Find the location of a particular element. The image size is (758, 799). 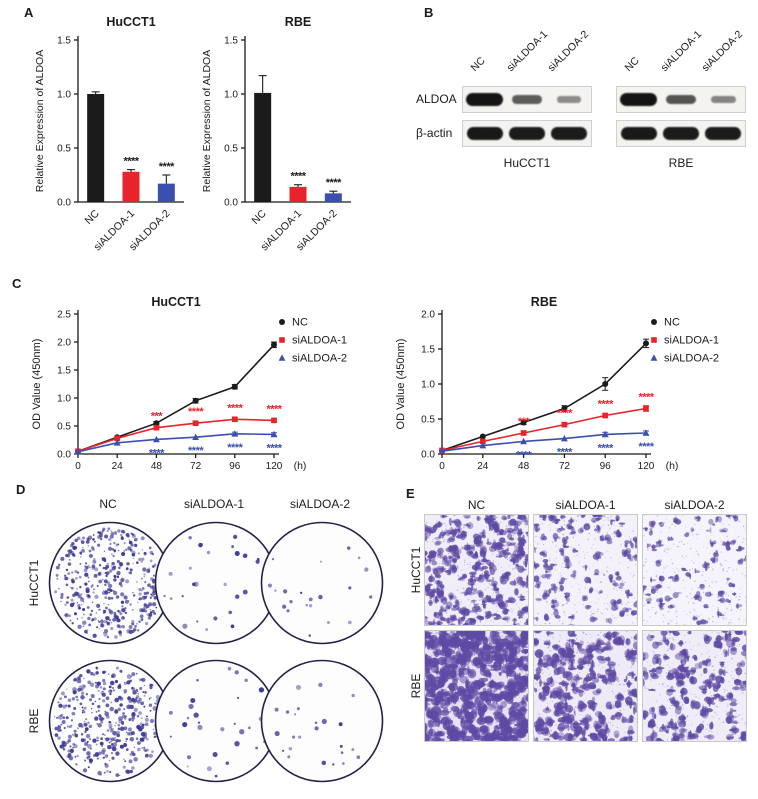

colony-row-label-hucct1: HuCCT1 is located at coordinates (34, 583).